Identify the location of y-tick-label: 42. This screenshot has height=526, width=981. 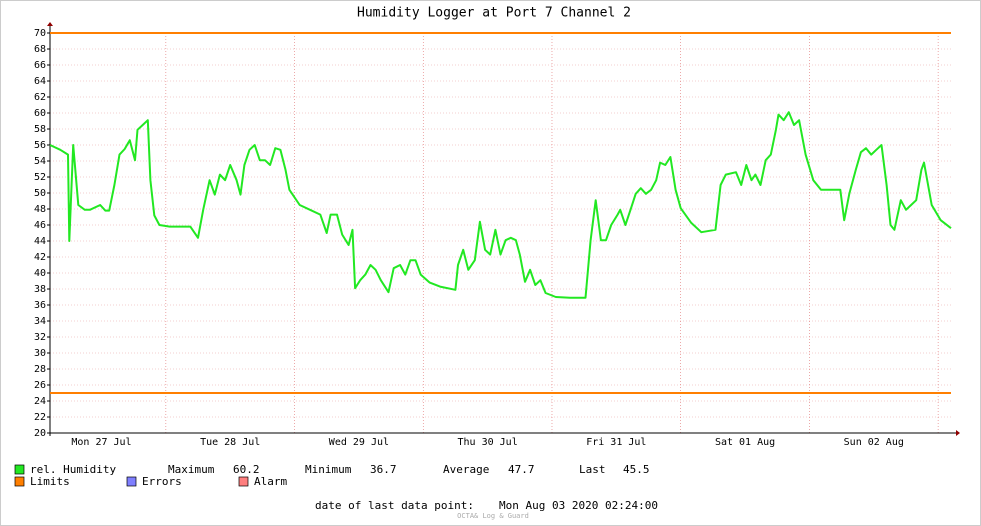
(40, 257).